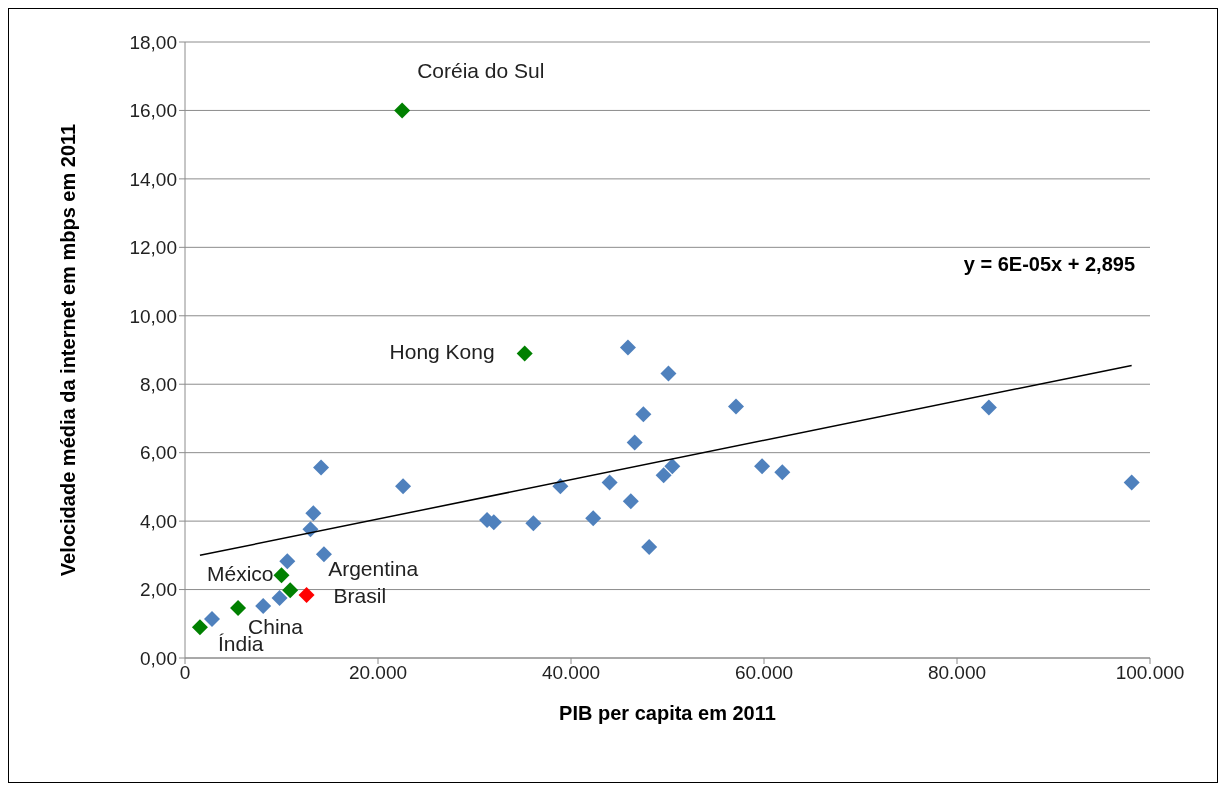 The width and height of the screenshot is (1228, 792). What do you see at coordinates (153, 248) in the screenshot?
I see `y-tick-label: 12,00` at bounding box center [153, 248].